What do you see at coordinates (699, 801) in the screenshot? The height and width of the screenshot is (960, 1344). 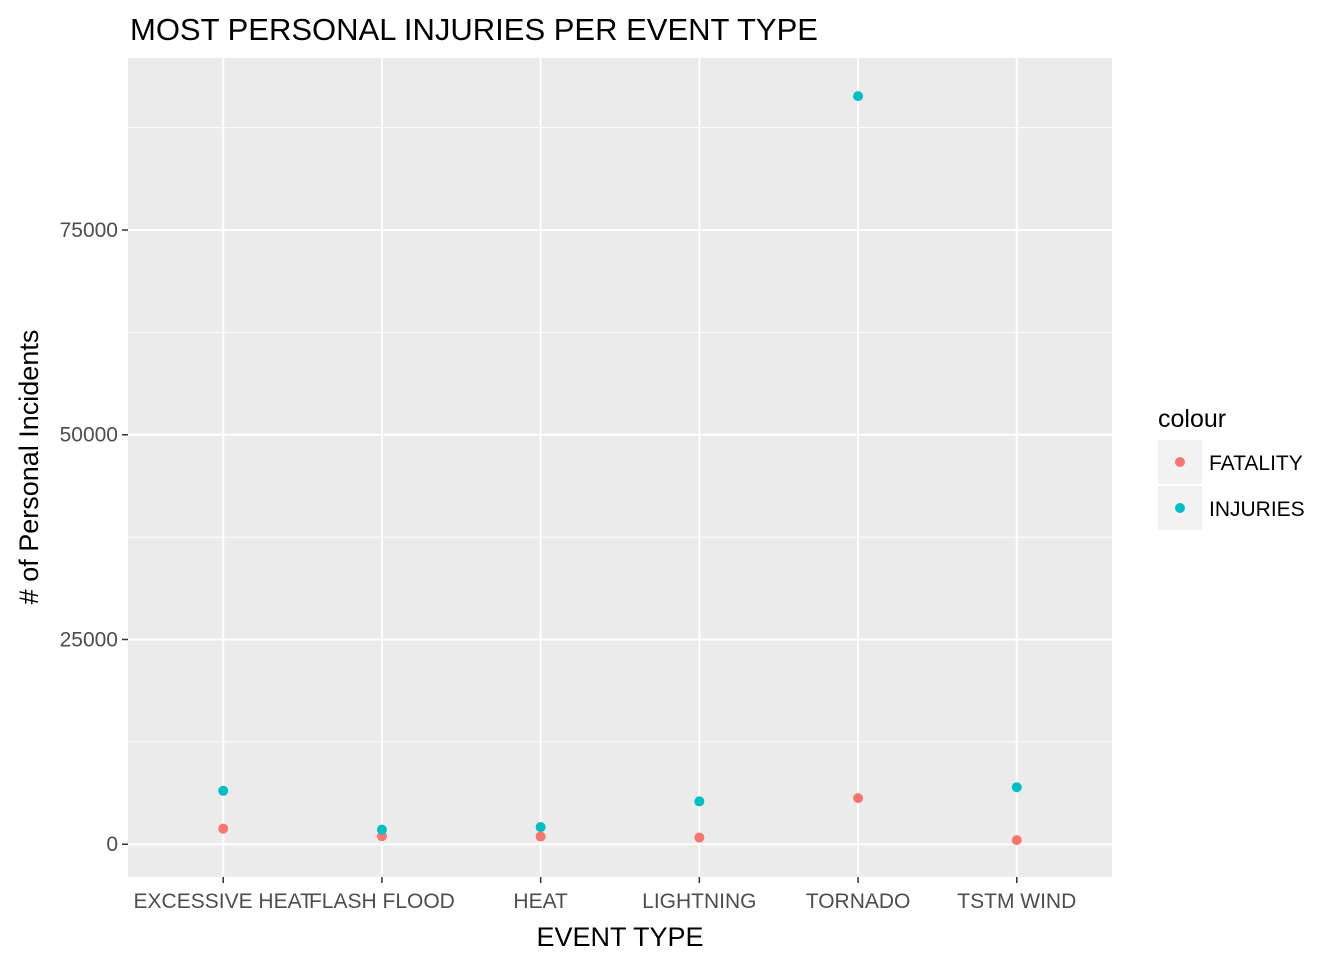 I see `point-injuries-lightning` at bounding box center [699, 801].